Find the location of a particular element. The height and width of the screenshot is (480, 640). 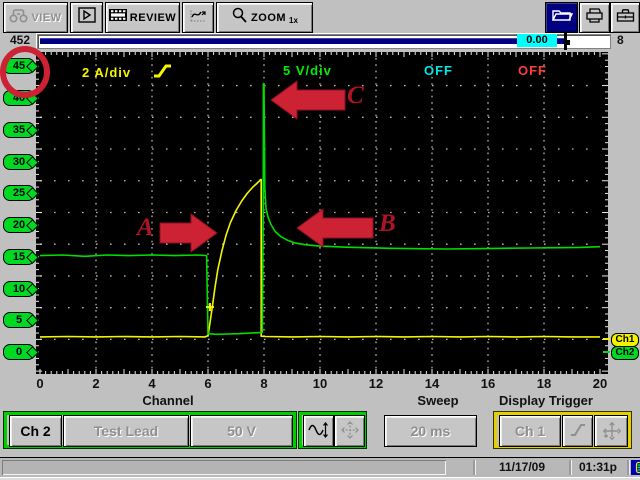

annotation-label-c: C is located at coordinates (355, 95).